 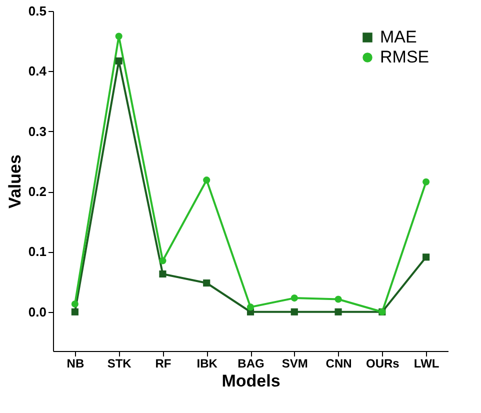 What do you see at coordinates (383, 363) in the screenshot?
I see `x-tick-label: OURs` at bounding box center [383, 363].